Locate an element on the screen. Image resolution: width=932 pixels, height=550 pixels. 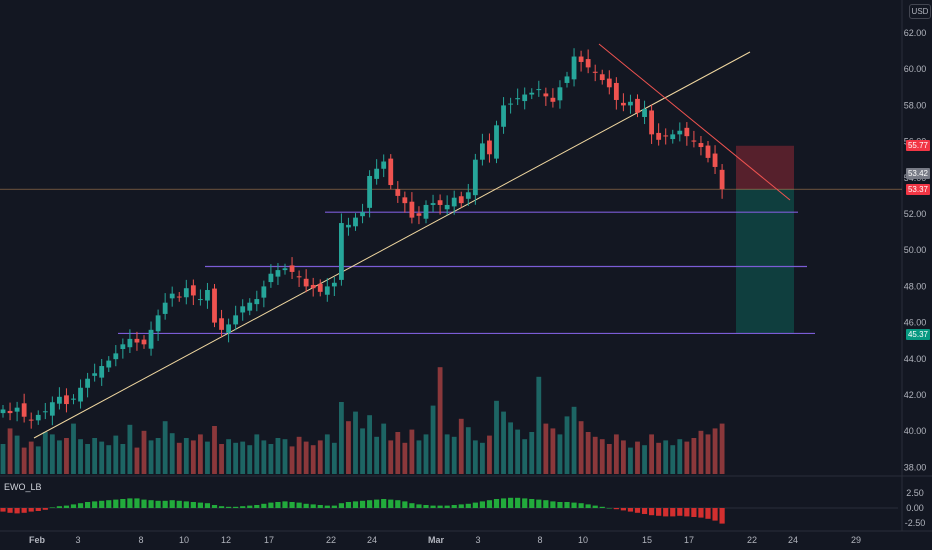
indicator-title: EWO_LB is located at coordinates (23, 487).